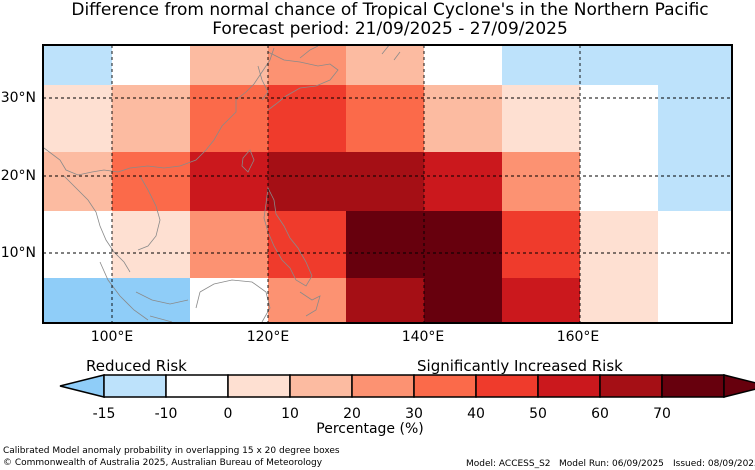 The width and height of the screenshot is (755, 470). I want to click on lat-label-30n: 30°N, so click(18, 98).